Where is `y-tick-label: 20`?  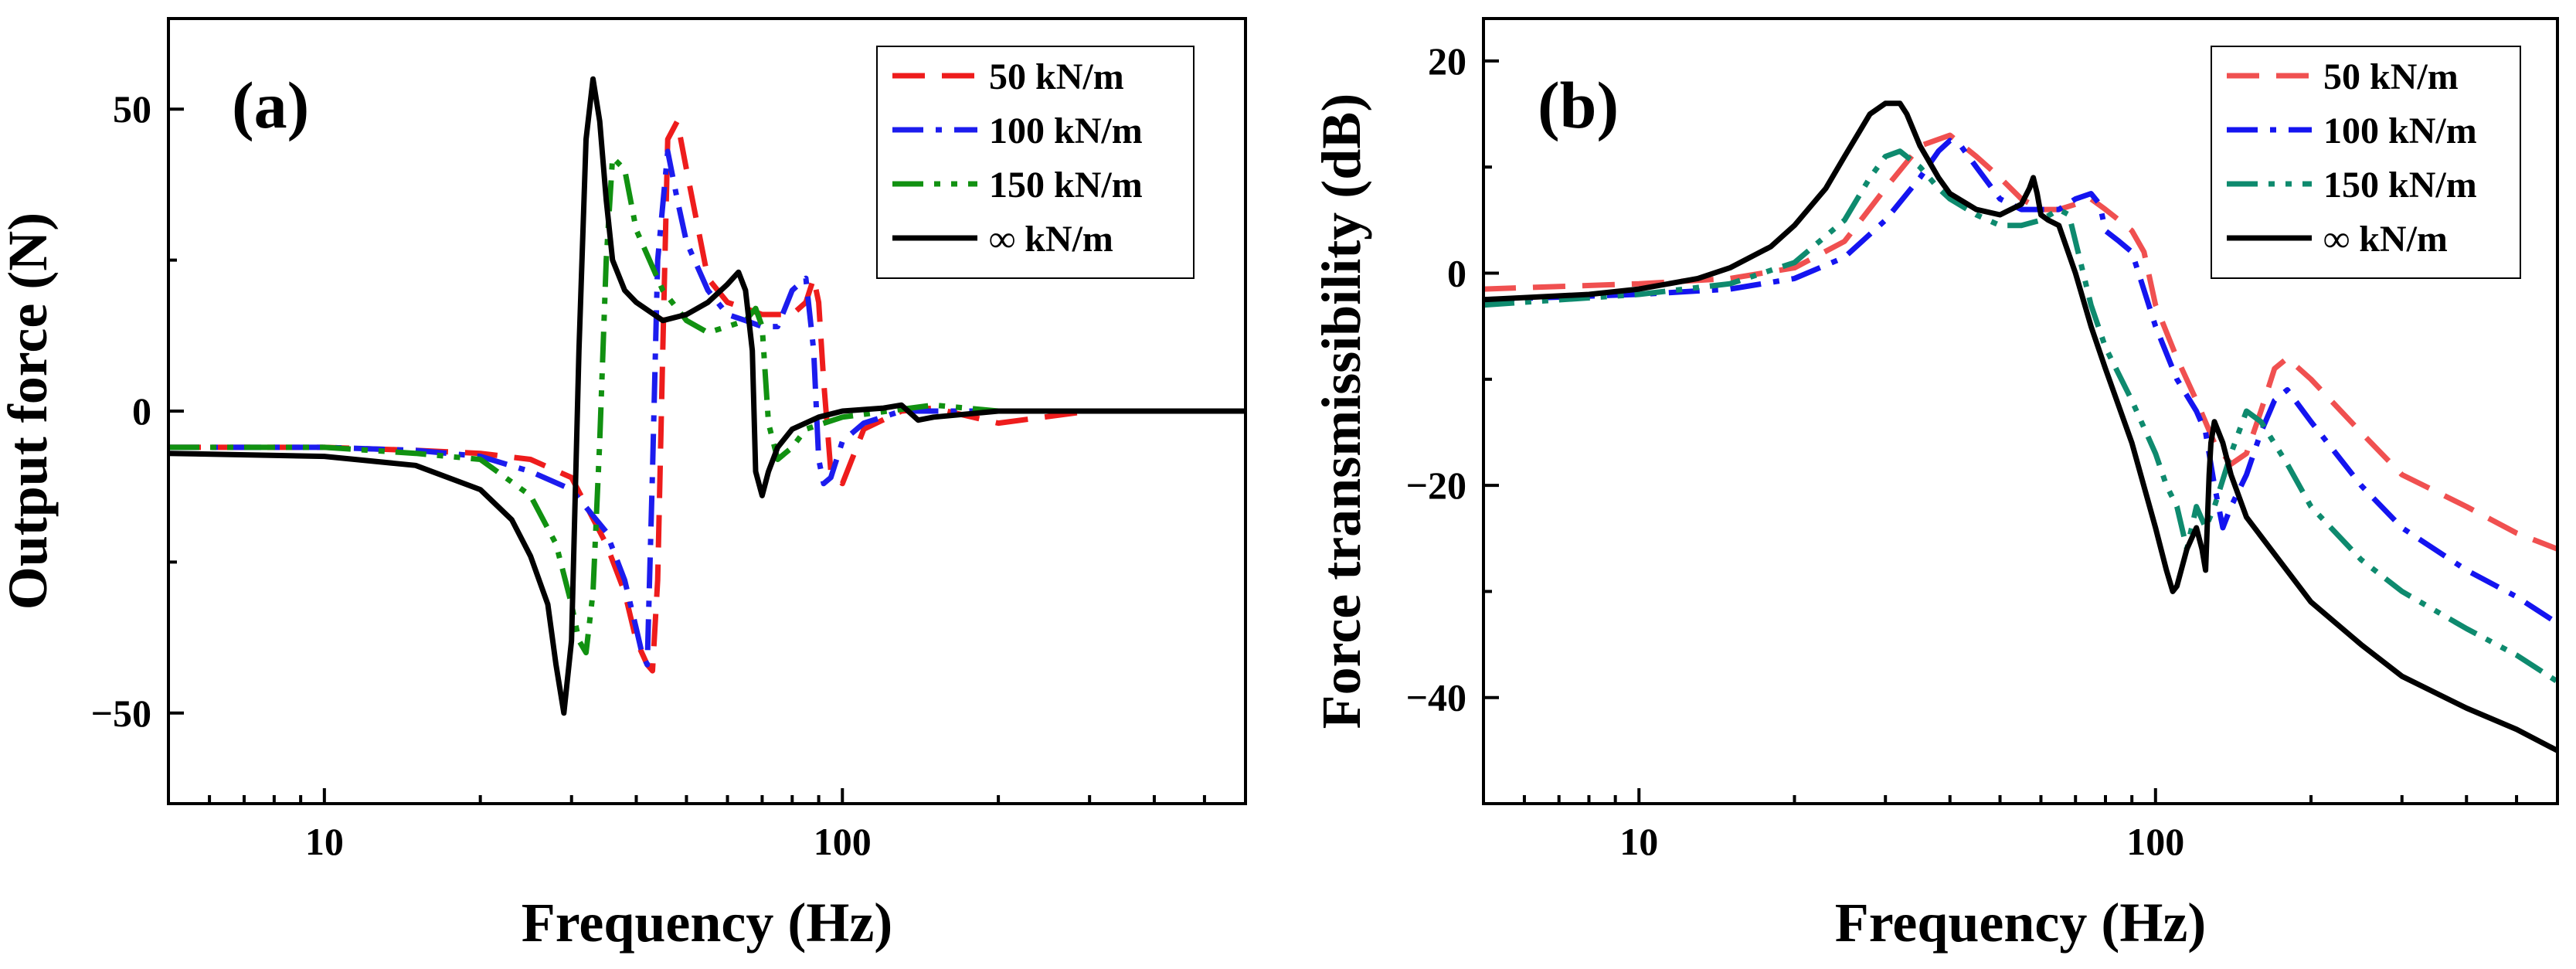
y-tick-label: 20 is located at coordinates (1447, 61).